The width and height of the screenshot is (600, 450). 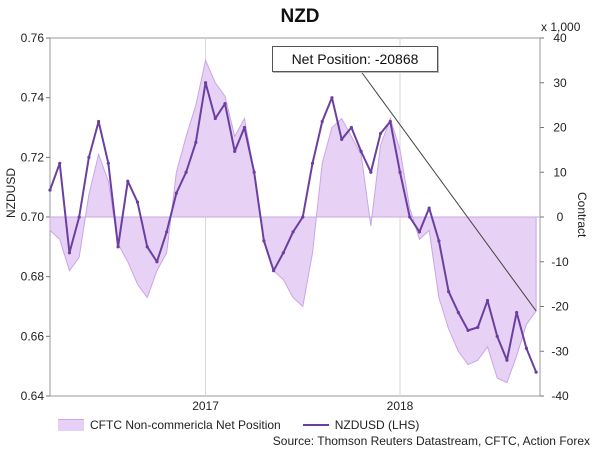 What do you see at coordinates (400, 406) in the screenshot?
I see `x-tick-label: 2018` at bounding box center [400, 406].